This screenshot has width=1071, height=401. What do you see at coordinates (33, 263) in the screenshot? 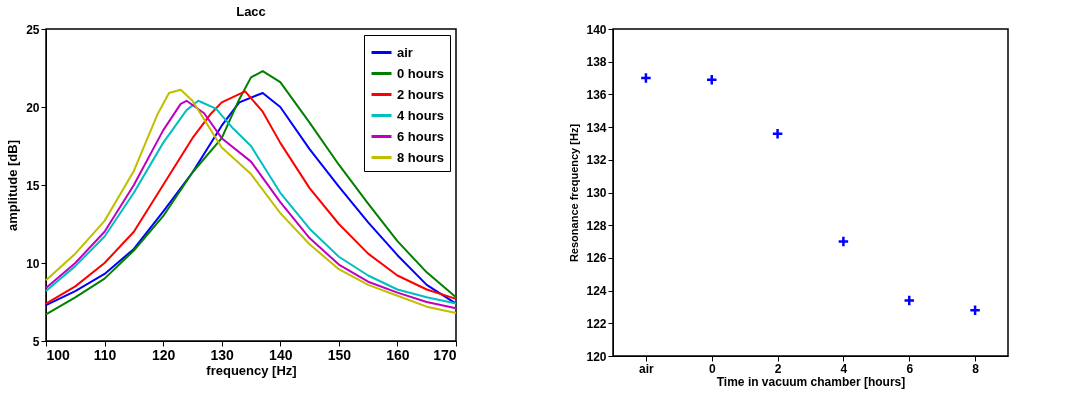
I see `y-tick-label: 10` at bounding box center [33, 263].